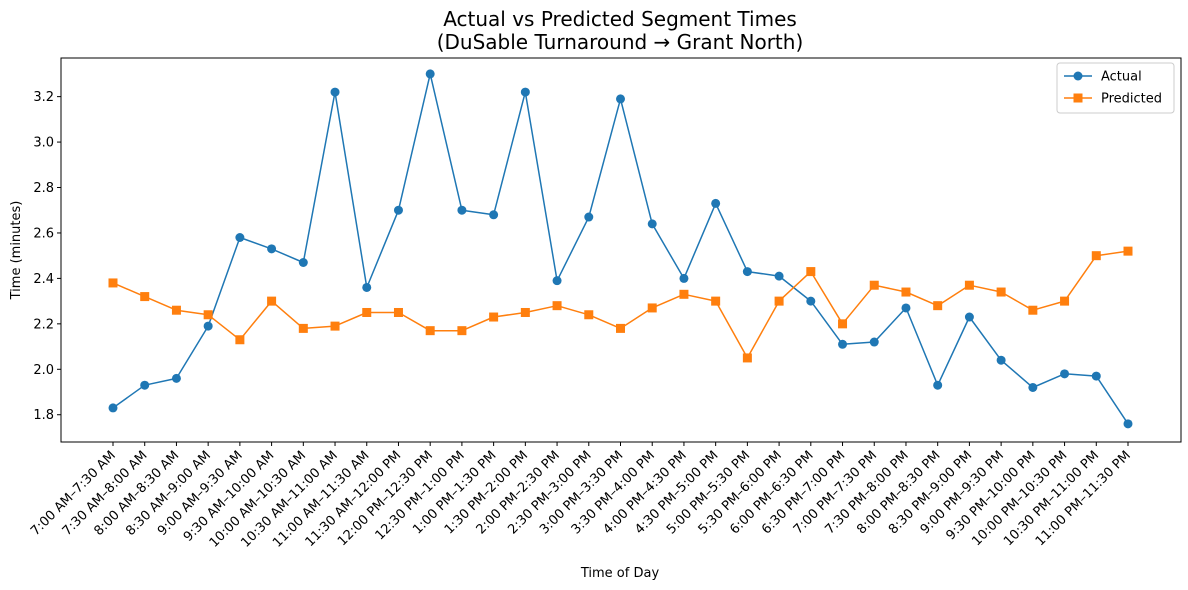  I want to click on legend: Actual Predicted, so click(1115, 88).